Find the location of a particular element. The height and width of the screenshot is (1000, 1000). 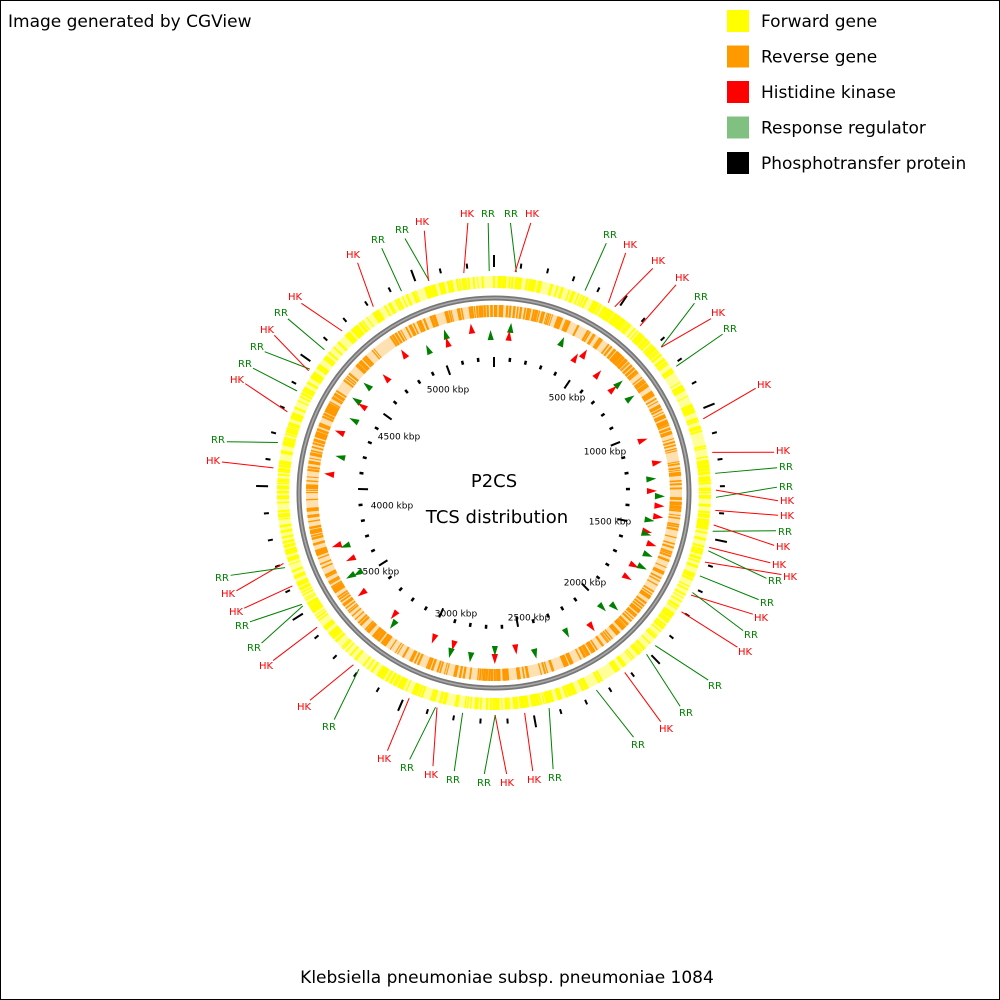

scale-label: 3000 kbp is located at coordinates (456, 615).